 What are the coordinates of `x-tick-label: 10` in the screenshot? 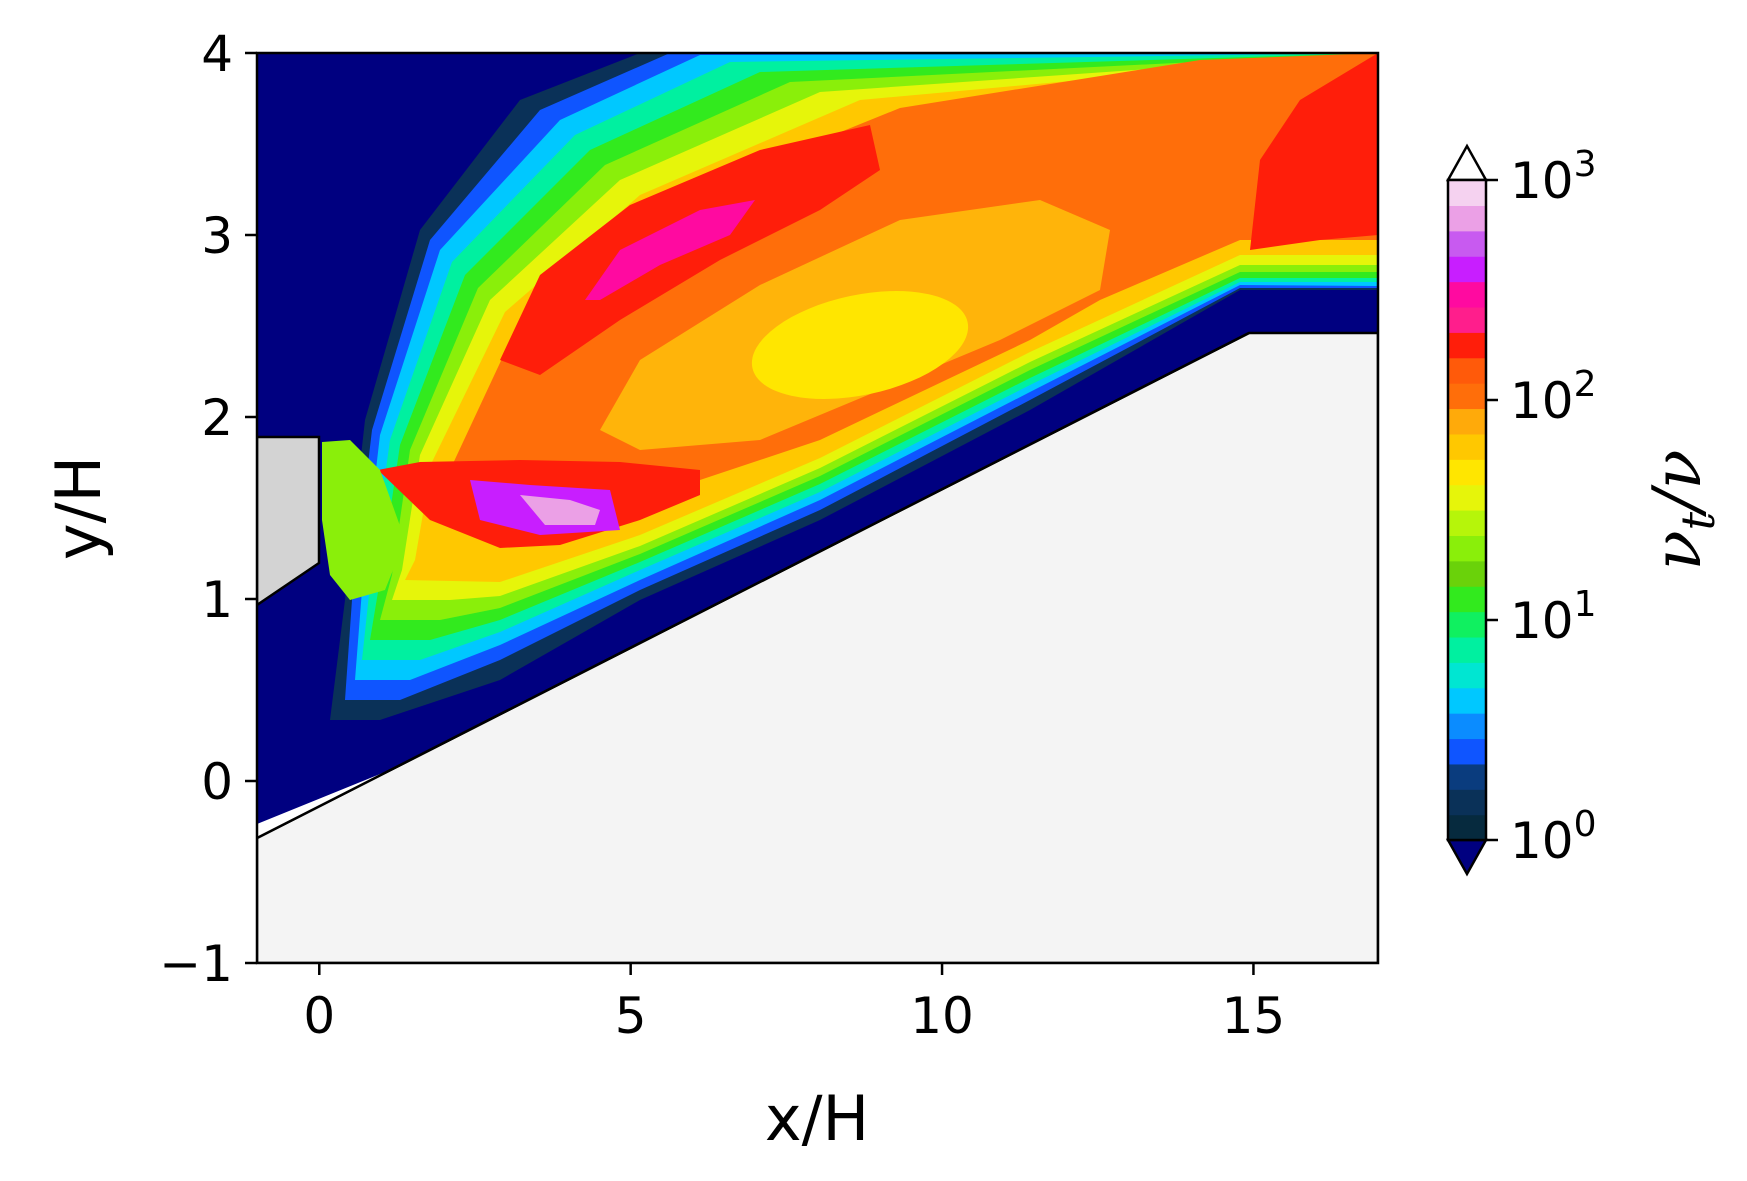 It's located at (942, 1016).